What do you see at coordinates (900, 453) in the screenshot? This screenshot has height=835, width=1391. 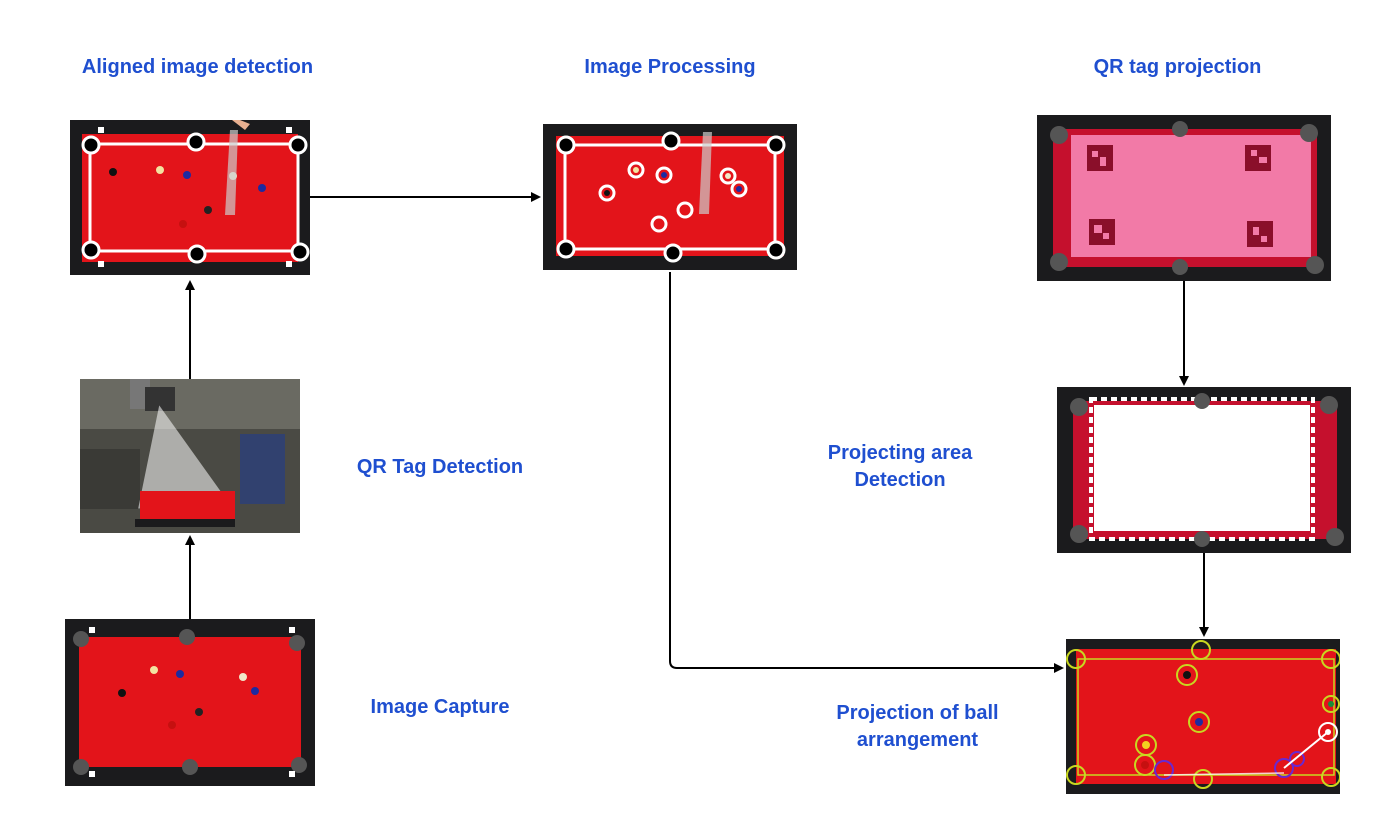 I see `label-projecting-area-line1: Projecting area` at bounding box center [900, 453].